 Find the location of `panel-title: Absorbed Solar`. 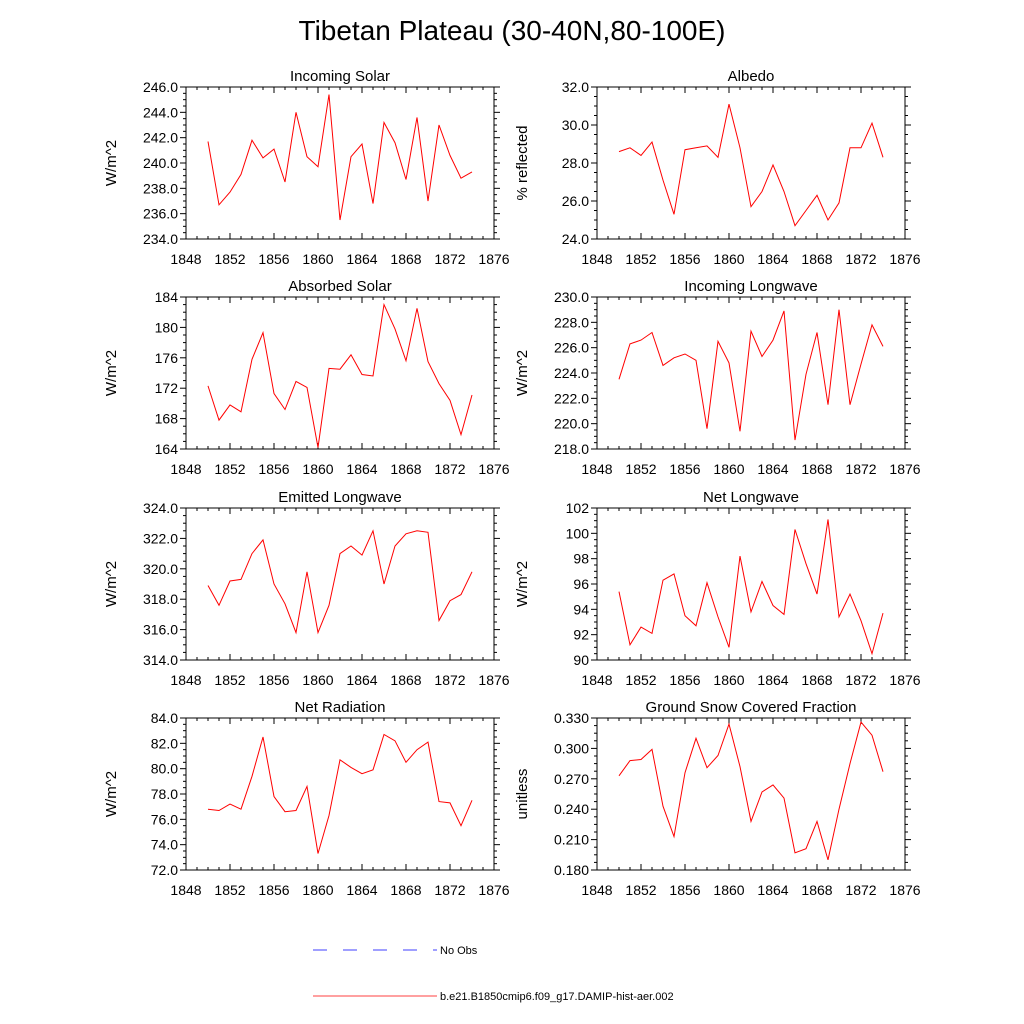

panel-title: Absorbed Solar is located at coordinates (339, 286).